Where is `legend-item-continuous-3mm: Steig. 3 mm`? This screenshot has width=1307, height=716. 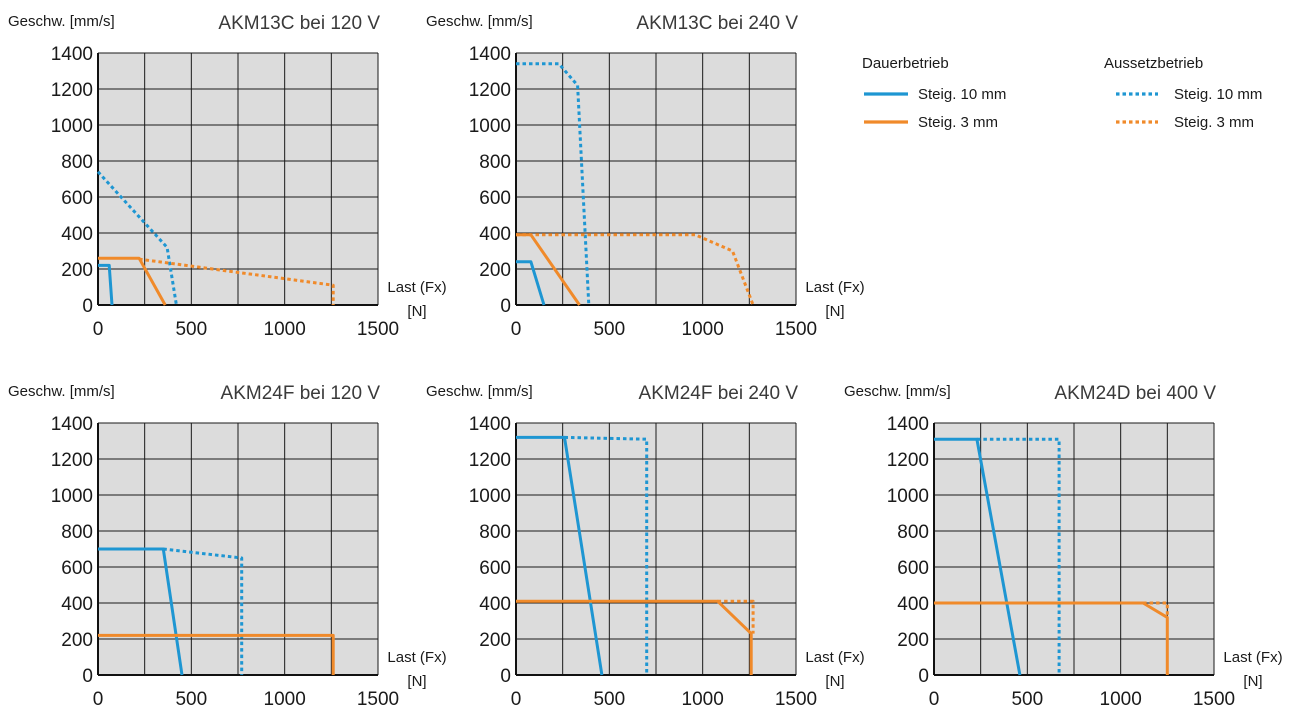
legend-item-continuous-3mm: Steig. 3 mm is located at coordinates (958, 122).